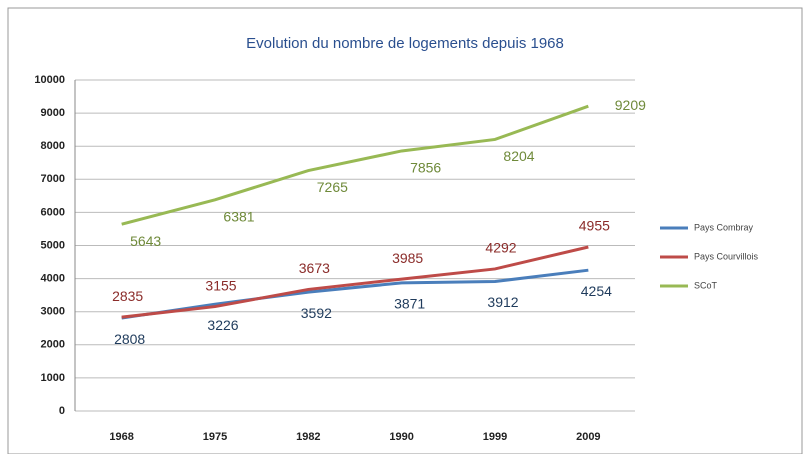 The image size is (810, 454). I want to click on x-tick-label: 1975, so click(215, 437).